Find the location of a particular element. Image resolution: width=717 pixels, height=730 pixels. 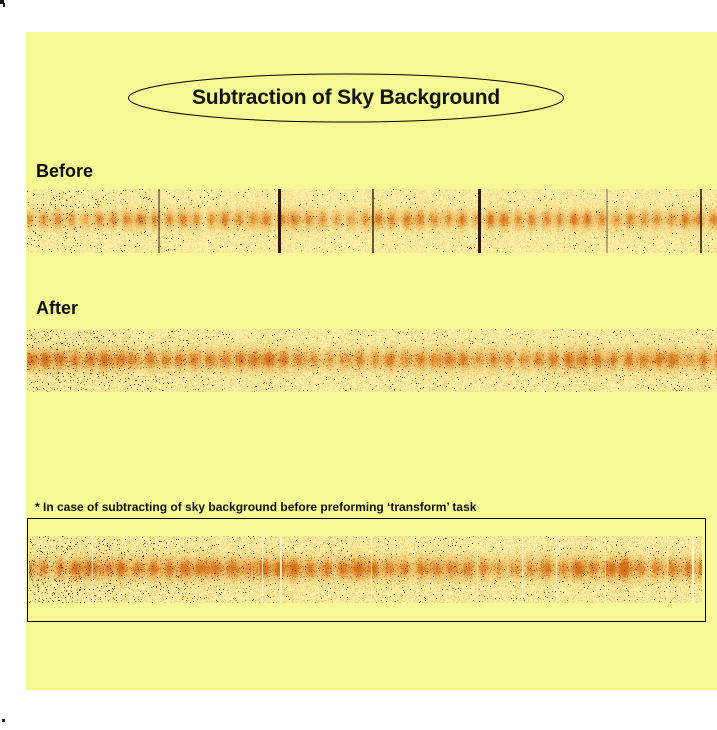

page-crop-mark-bottom is located at coordinates (3, 720).